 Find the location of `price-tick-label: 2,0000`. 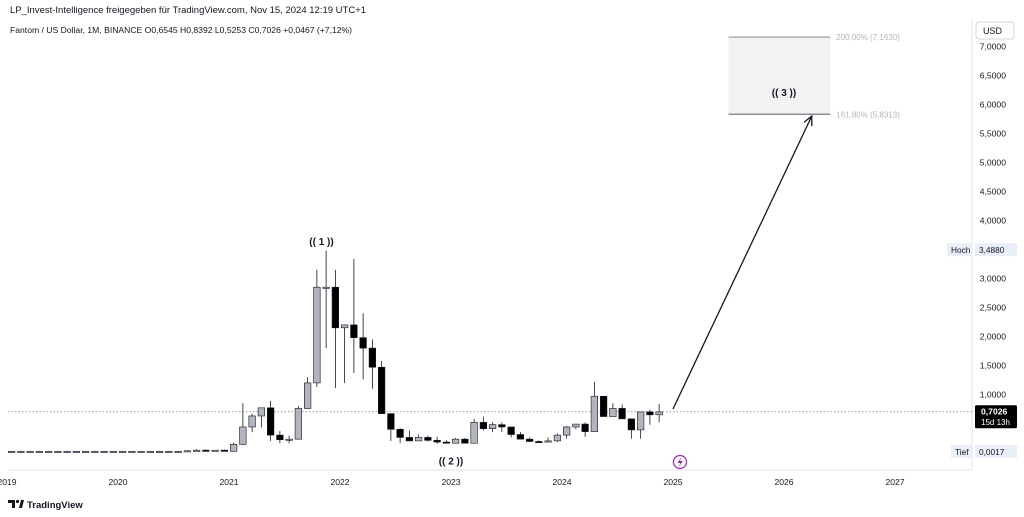

price-tick-label: 2,0000 is located at coordinates (993, 337).